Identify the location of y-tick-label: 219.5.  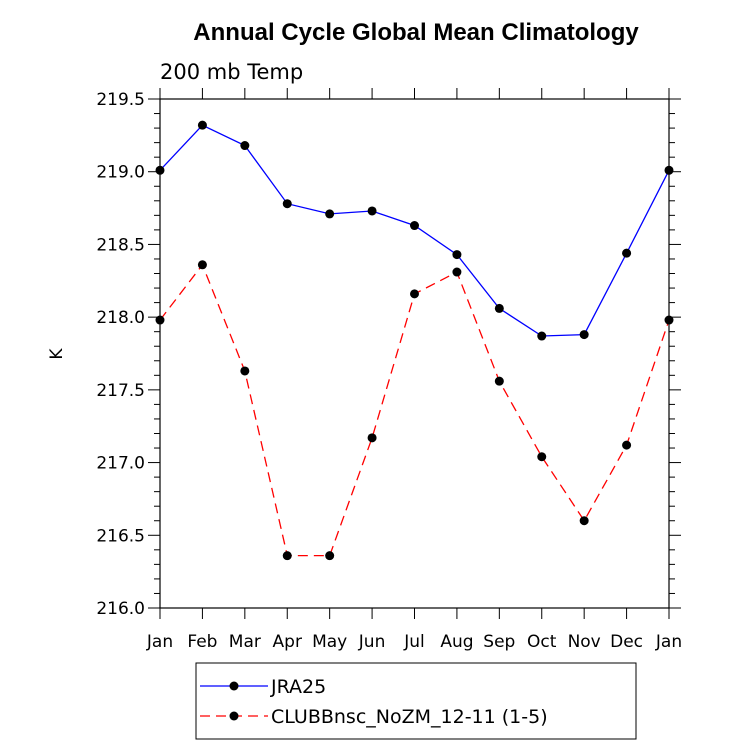
(120, 100).